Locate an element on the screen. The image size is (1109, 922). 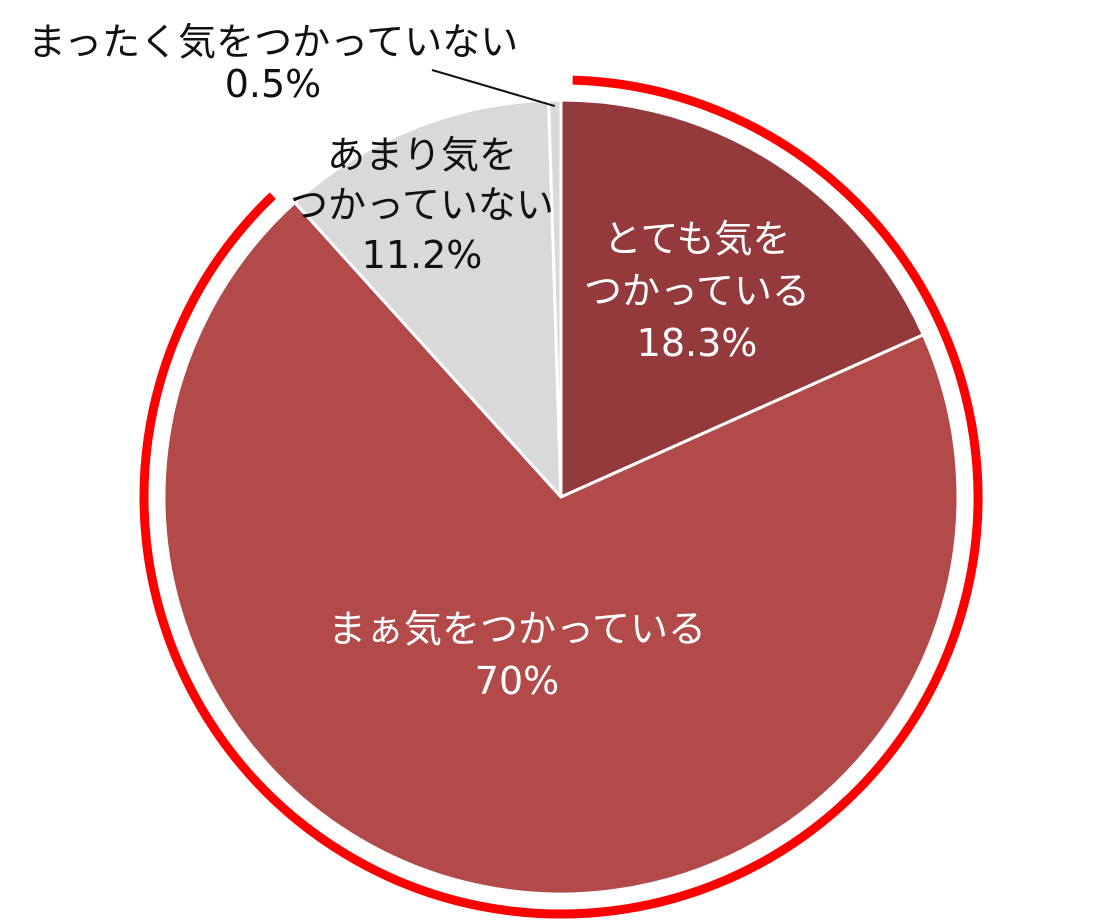
slice-3-label-line-0: まったく気をつかっていない is located at coordinates (273, 42).